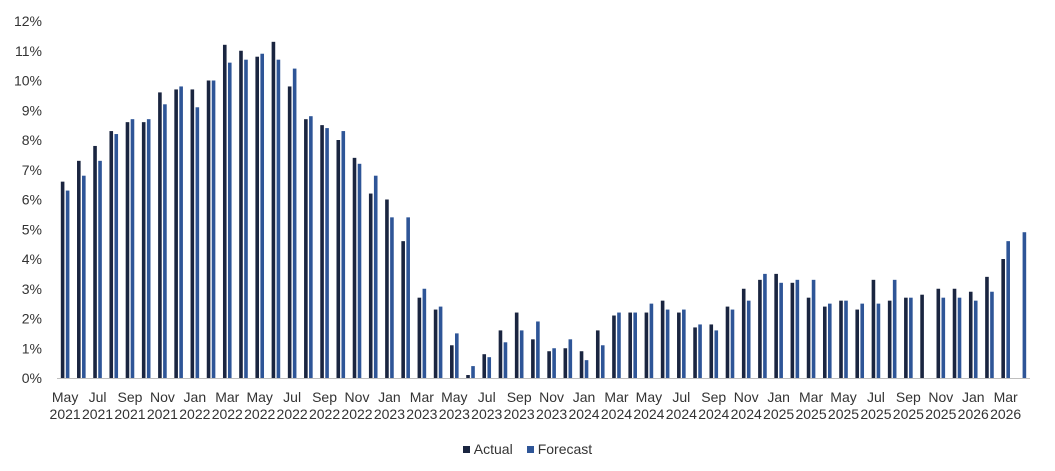 This screenshot has height=471, width=1055. Describe the element at coordinates (32, 200) in the screenshot. I see `y-tick-label: 6%` at that location.